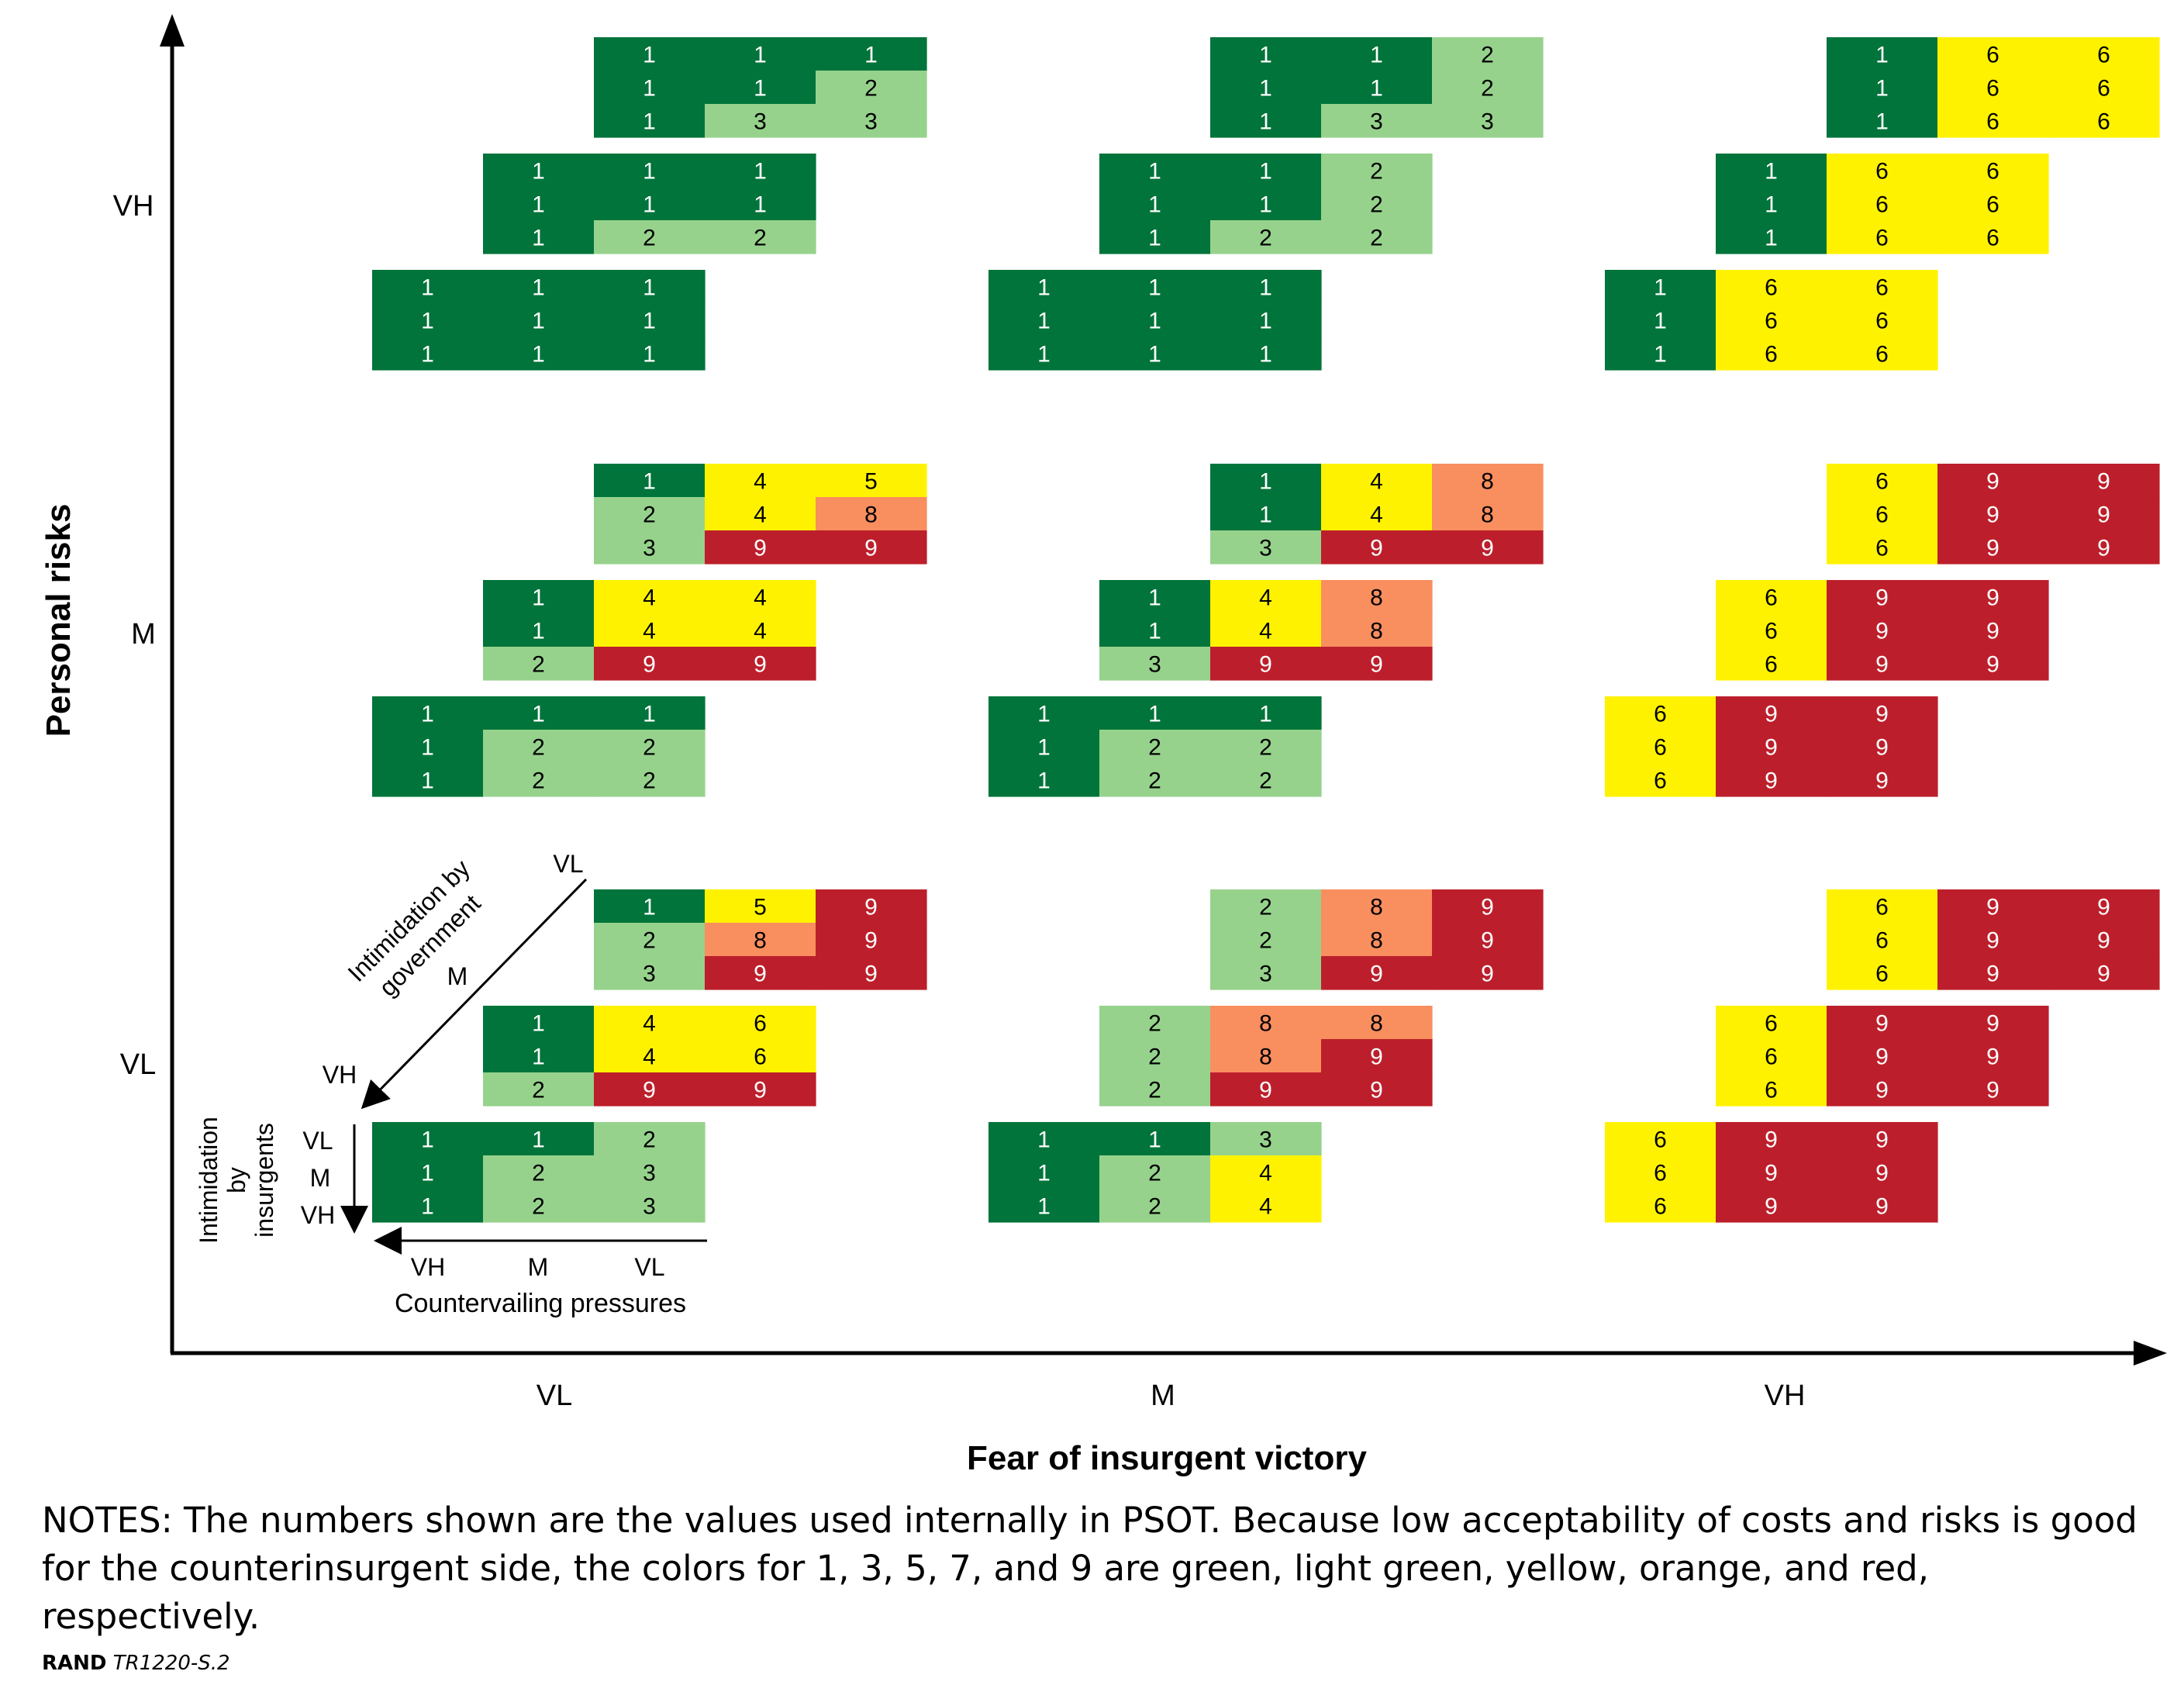 This screenshot has width=2184, height=1685. I want to click on cell-value: 4, so click(761, 598).